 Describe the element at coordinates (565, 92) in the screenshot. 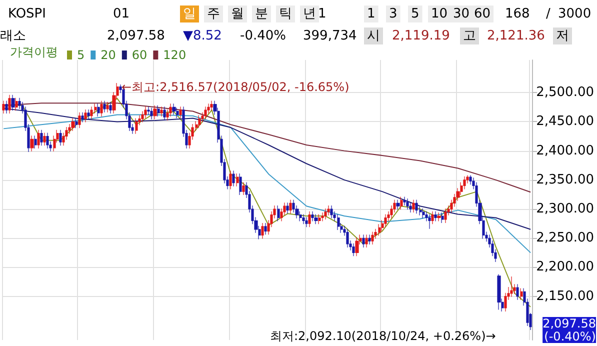

I see `y-tick-label: 2,500.00` at that location.